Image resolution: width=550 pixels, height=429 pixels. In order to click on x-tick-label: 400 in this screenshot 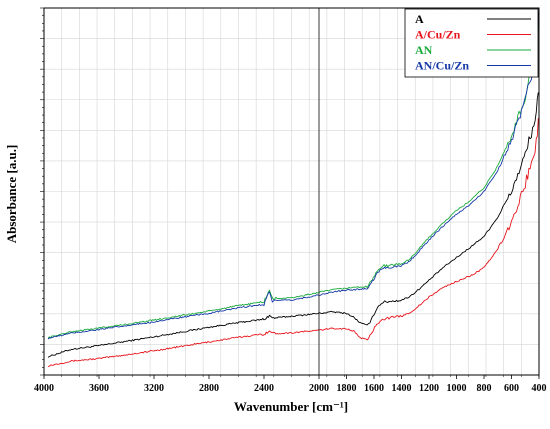, I will do `click(539, 388)`.